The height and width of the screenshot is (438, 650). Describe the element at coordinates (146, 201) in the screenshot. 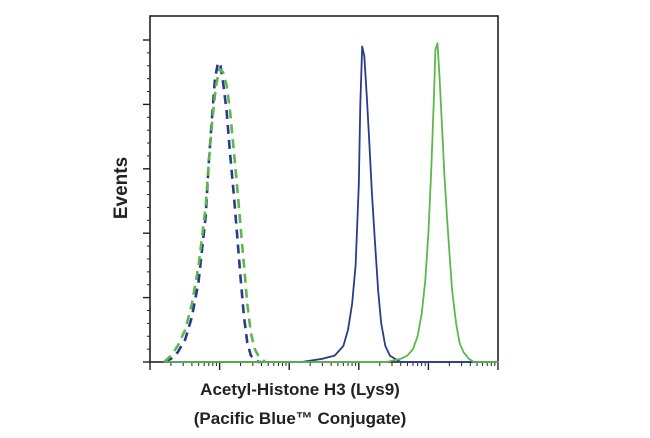

I see `y-axis-ticks` at that location.